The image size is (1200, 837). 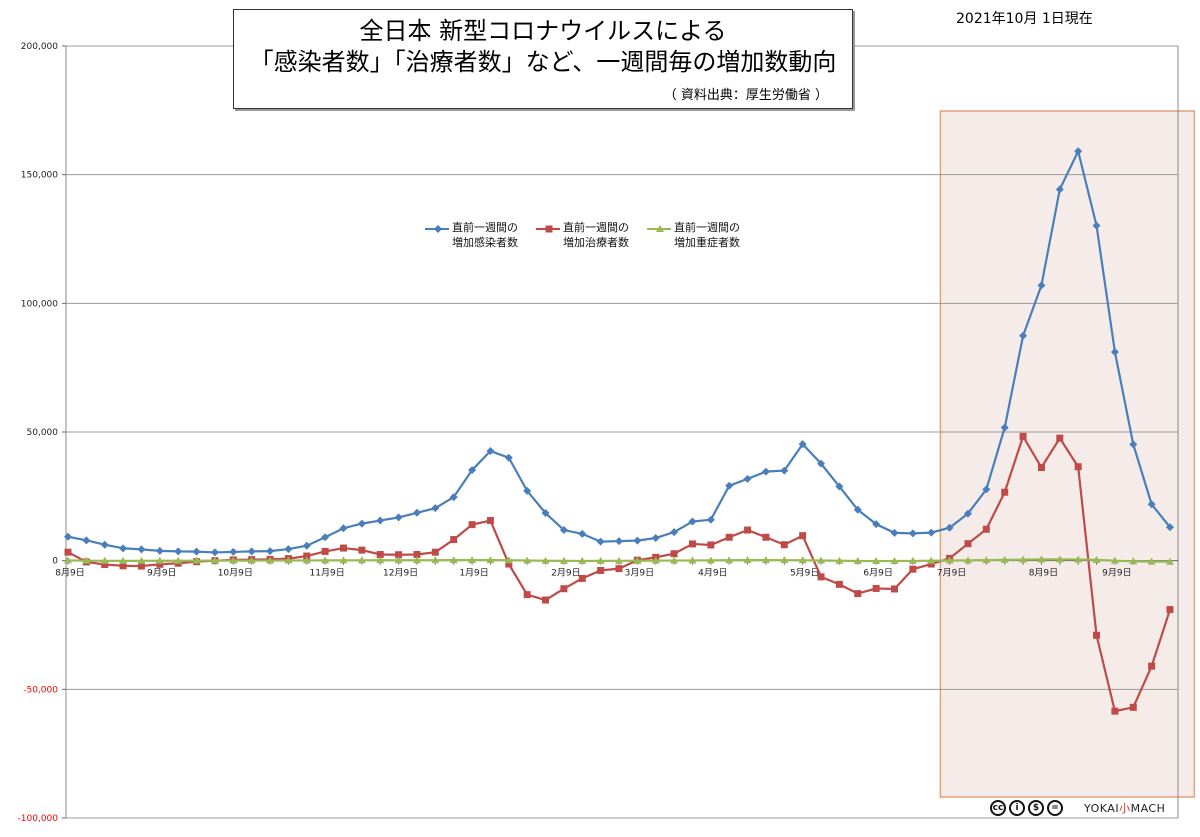 I want to click on date-label: 2021年10月 1日現在, so click(x=1024, y=19).